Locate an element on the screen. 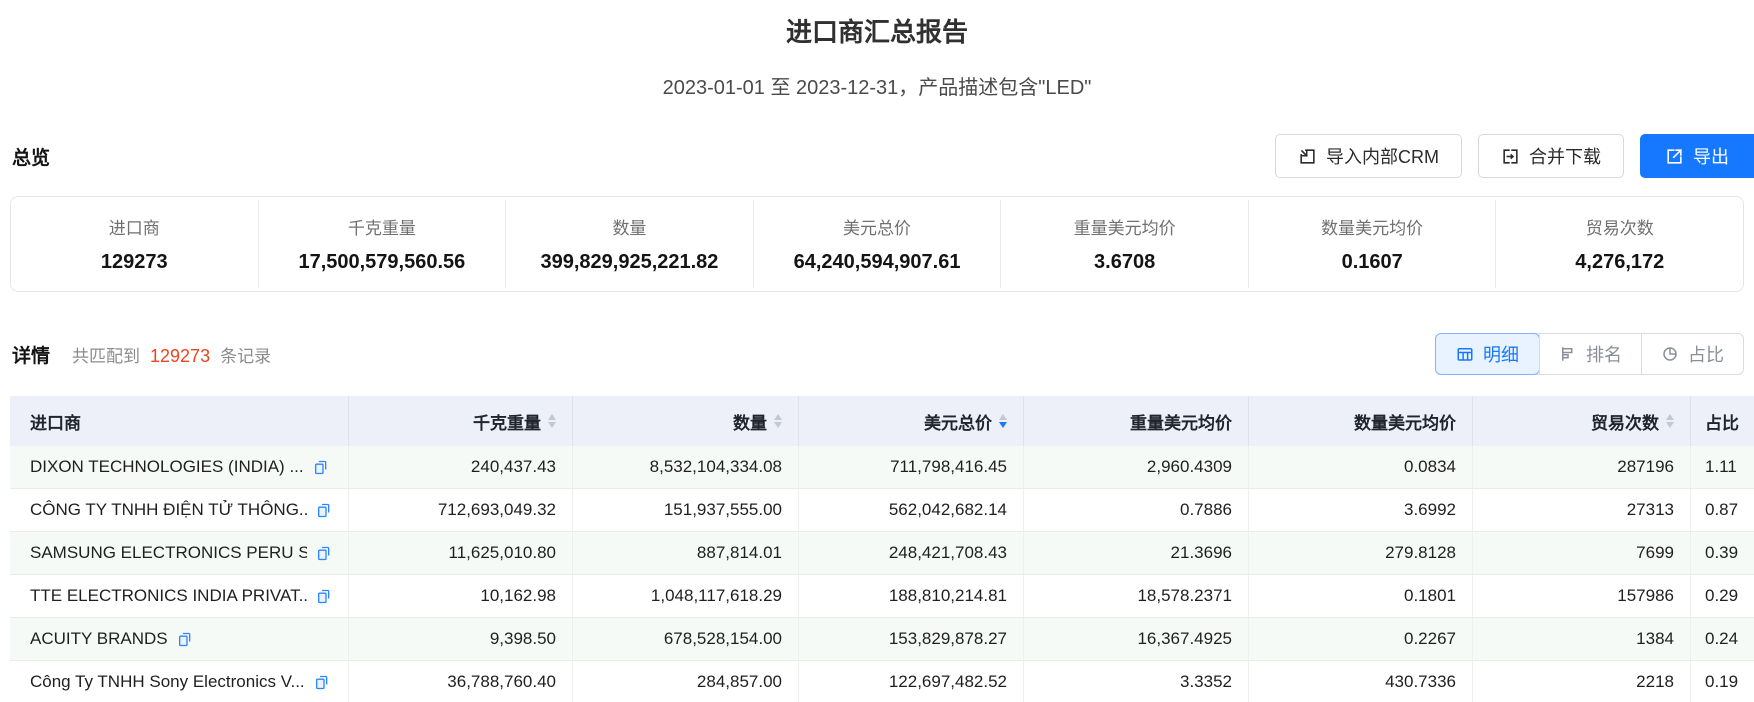 Image resolution: width=1754 pixels, height=702 pixels. col-weight-avg-price: 重量美元均价 is located at coordinates (1136, 421).